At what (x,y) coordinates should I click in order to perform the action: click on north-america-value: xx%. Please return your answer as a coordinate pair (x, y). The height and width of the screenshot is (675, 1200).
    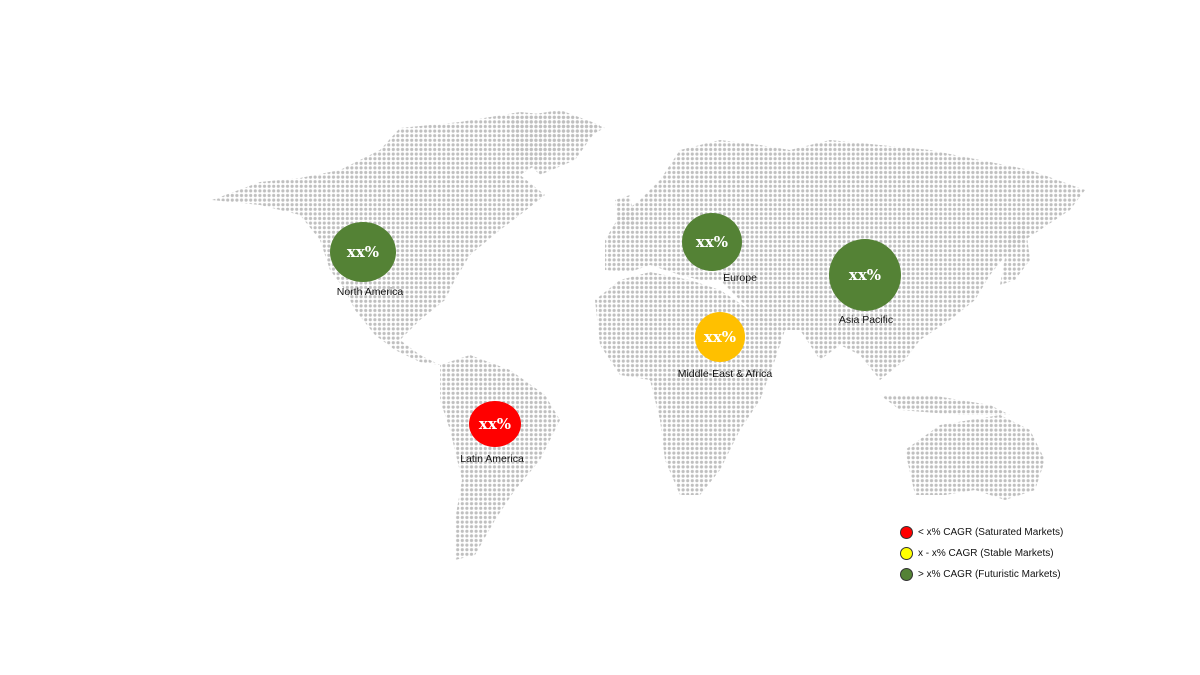
    Looking at the image, I should click on (363, 252).